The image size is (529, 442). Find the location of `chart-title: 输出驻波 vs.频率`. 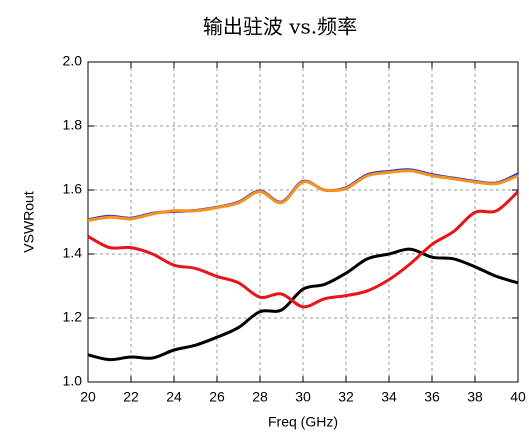

chart-title: 输出驻波 vs.频率 is located at coordinates (280, 27).